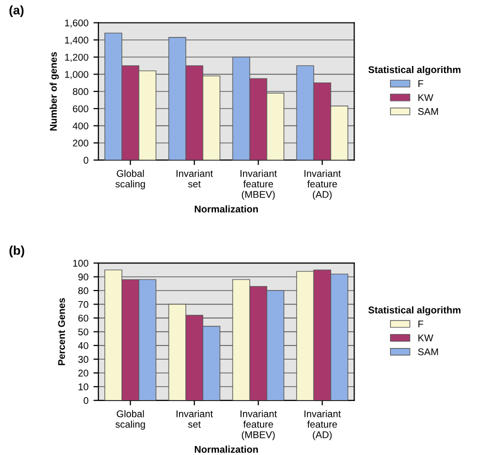 This screenshot has width=492, height=455. I want to click on y-tick-label: 30, so click(83, 359).